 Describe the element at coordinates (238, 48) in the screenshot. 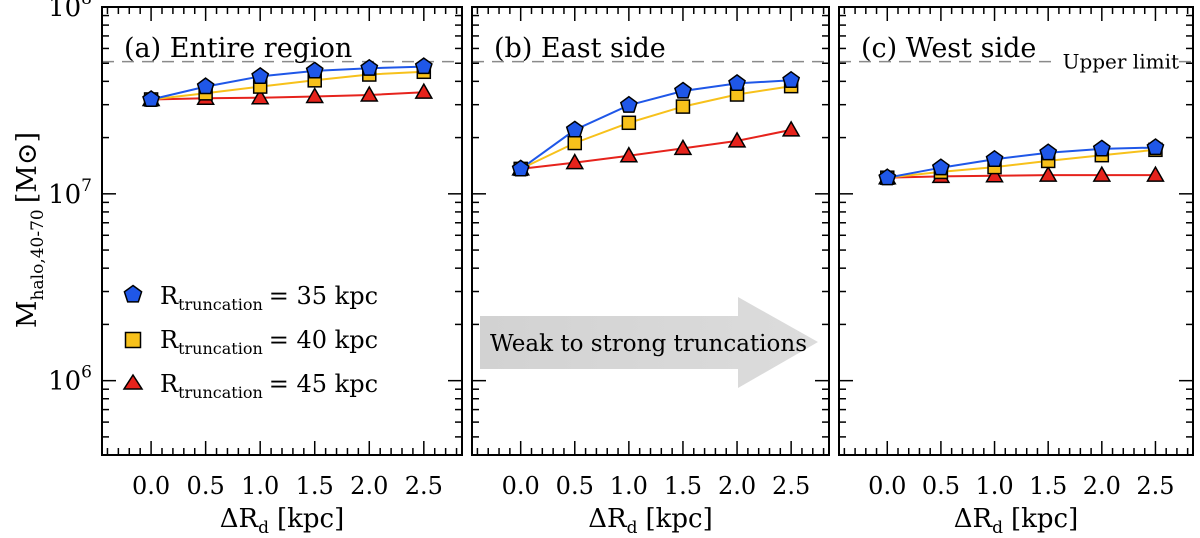

I see `panel-title: (a) Entire region` at that location.